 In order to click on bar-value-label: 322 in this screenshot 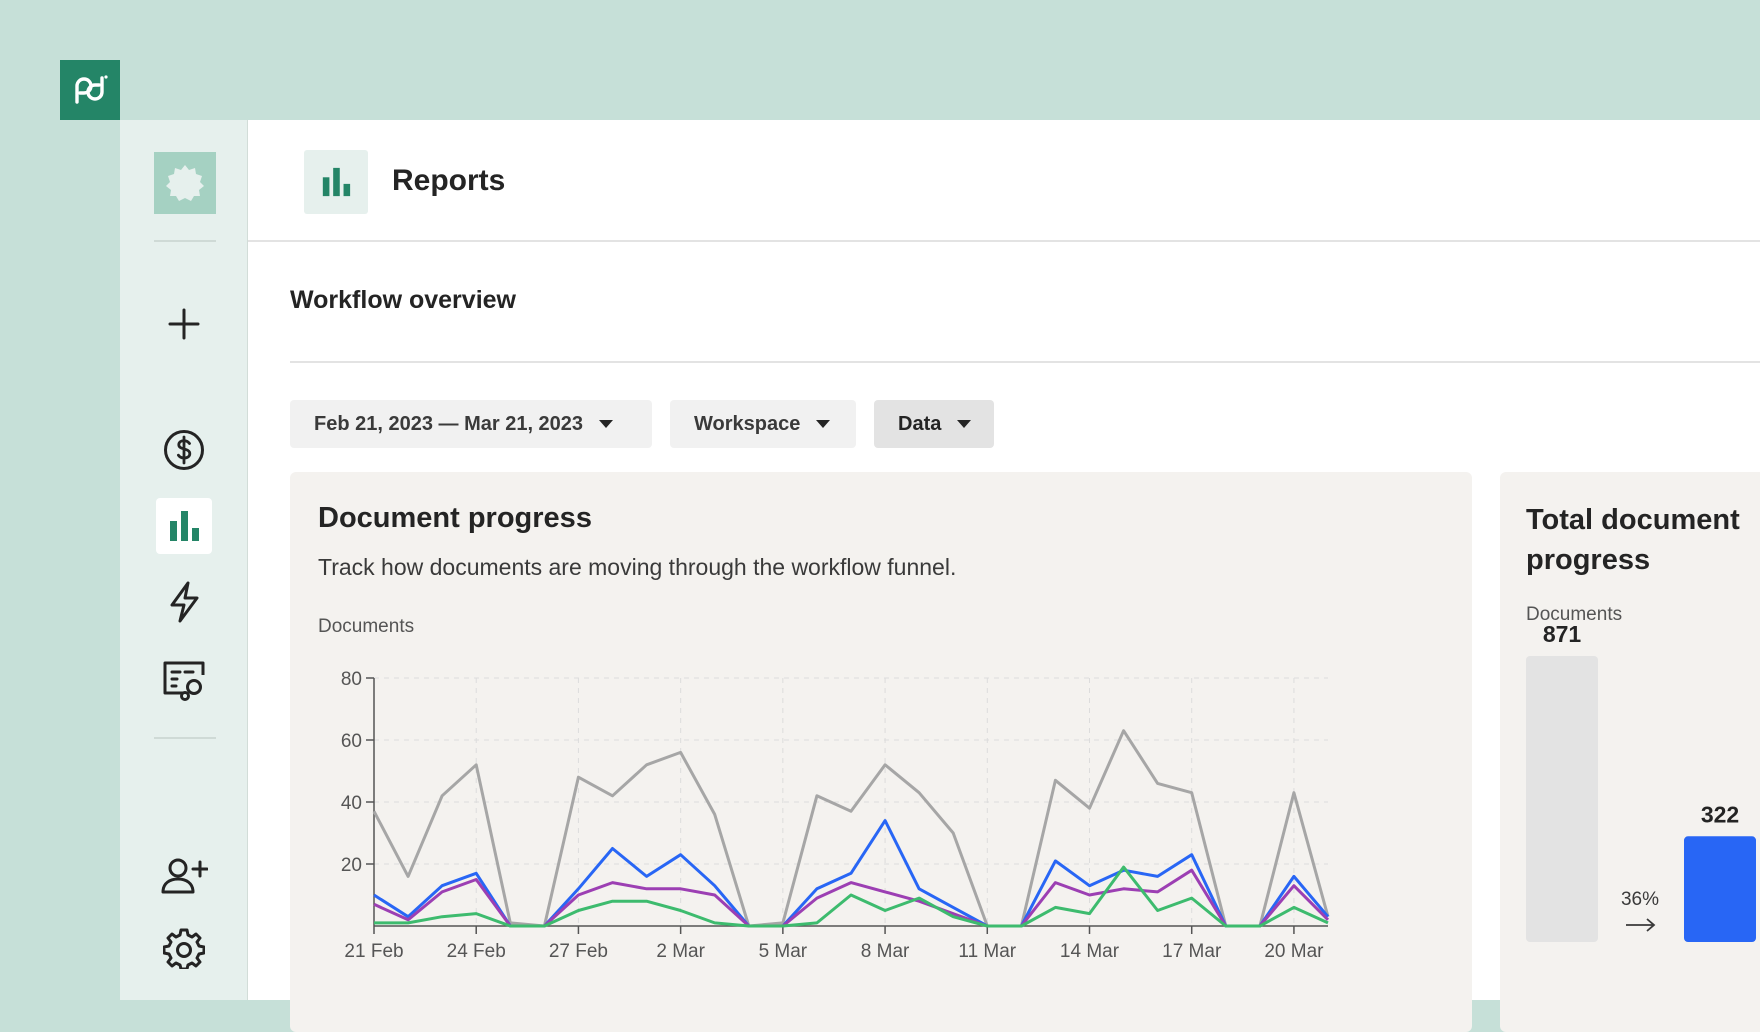, I will do `click(1720, 814)`.